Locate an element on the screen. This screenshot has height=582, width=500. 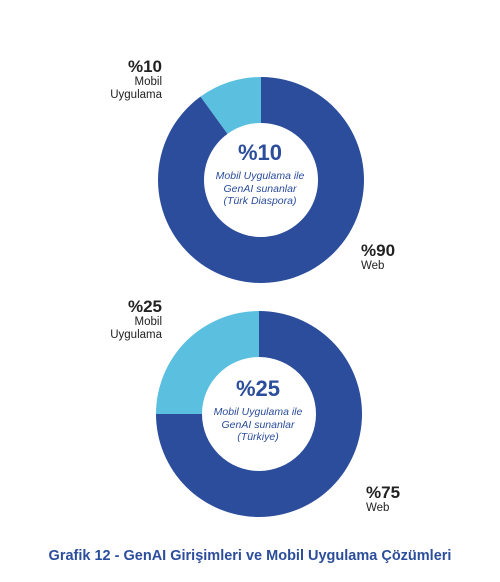
center-pct-diaspora: %10 is located at coordinates (260, 152).